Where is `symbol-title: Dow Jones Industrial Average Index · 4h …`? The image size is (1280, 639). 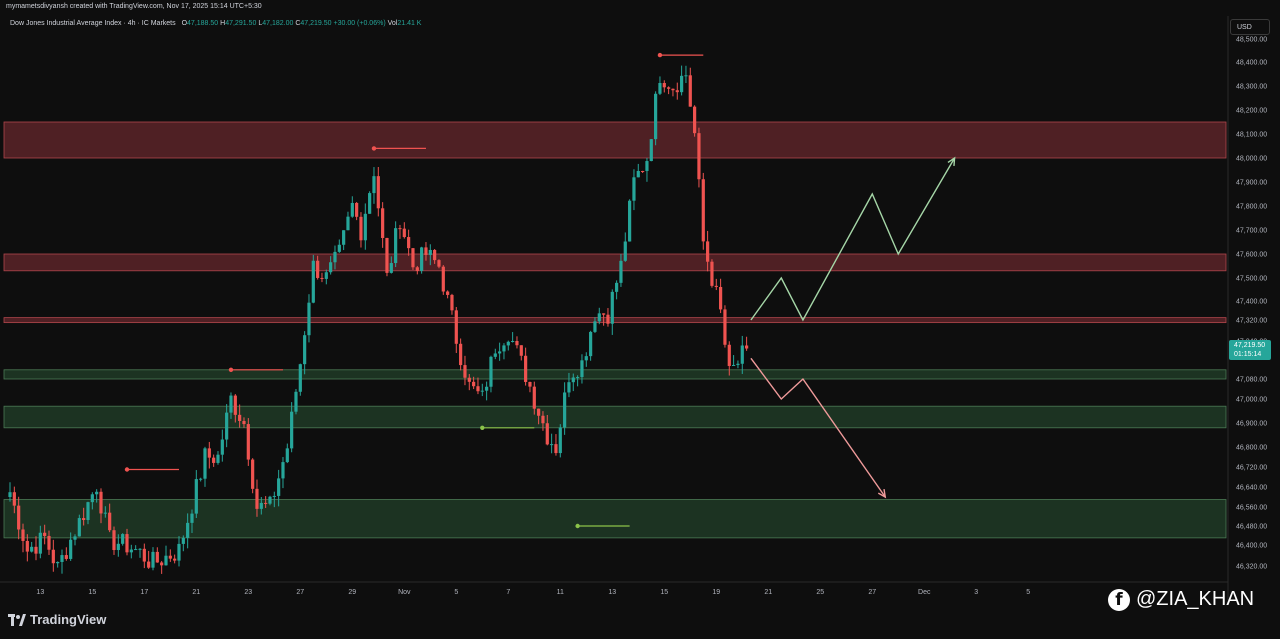
symbol-title: Dow Jones Industrial Average Index · 4h … is located at coordinates (93, 23).